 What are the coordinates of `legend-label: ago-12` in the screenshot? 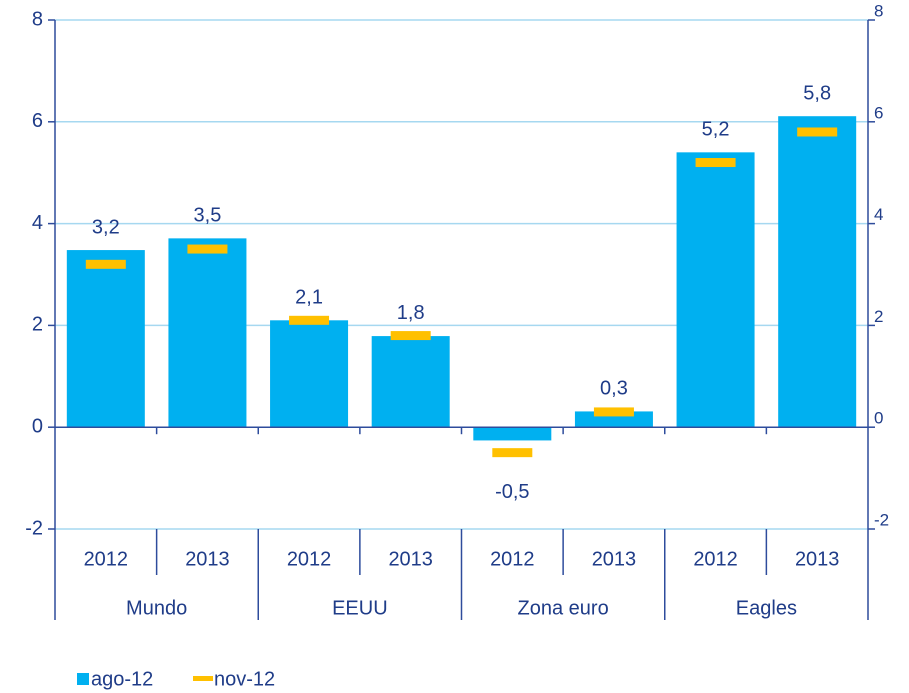 It's located at (122, 679).